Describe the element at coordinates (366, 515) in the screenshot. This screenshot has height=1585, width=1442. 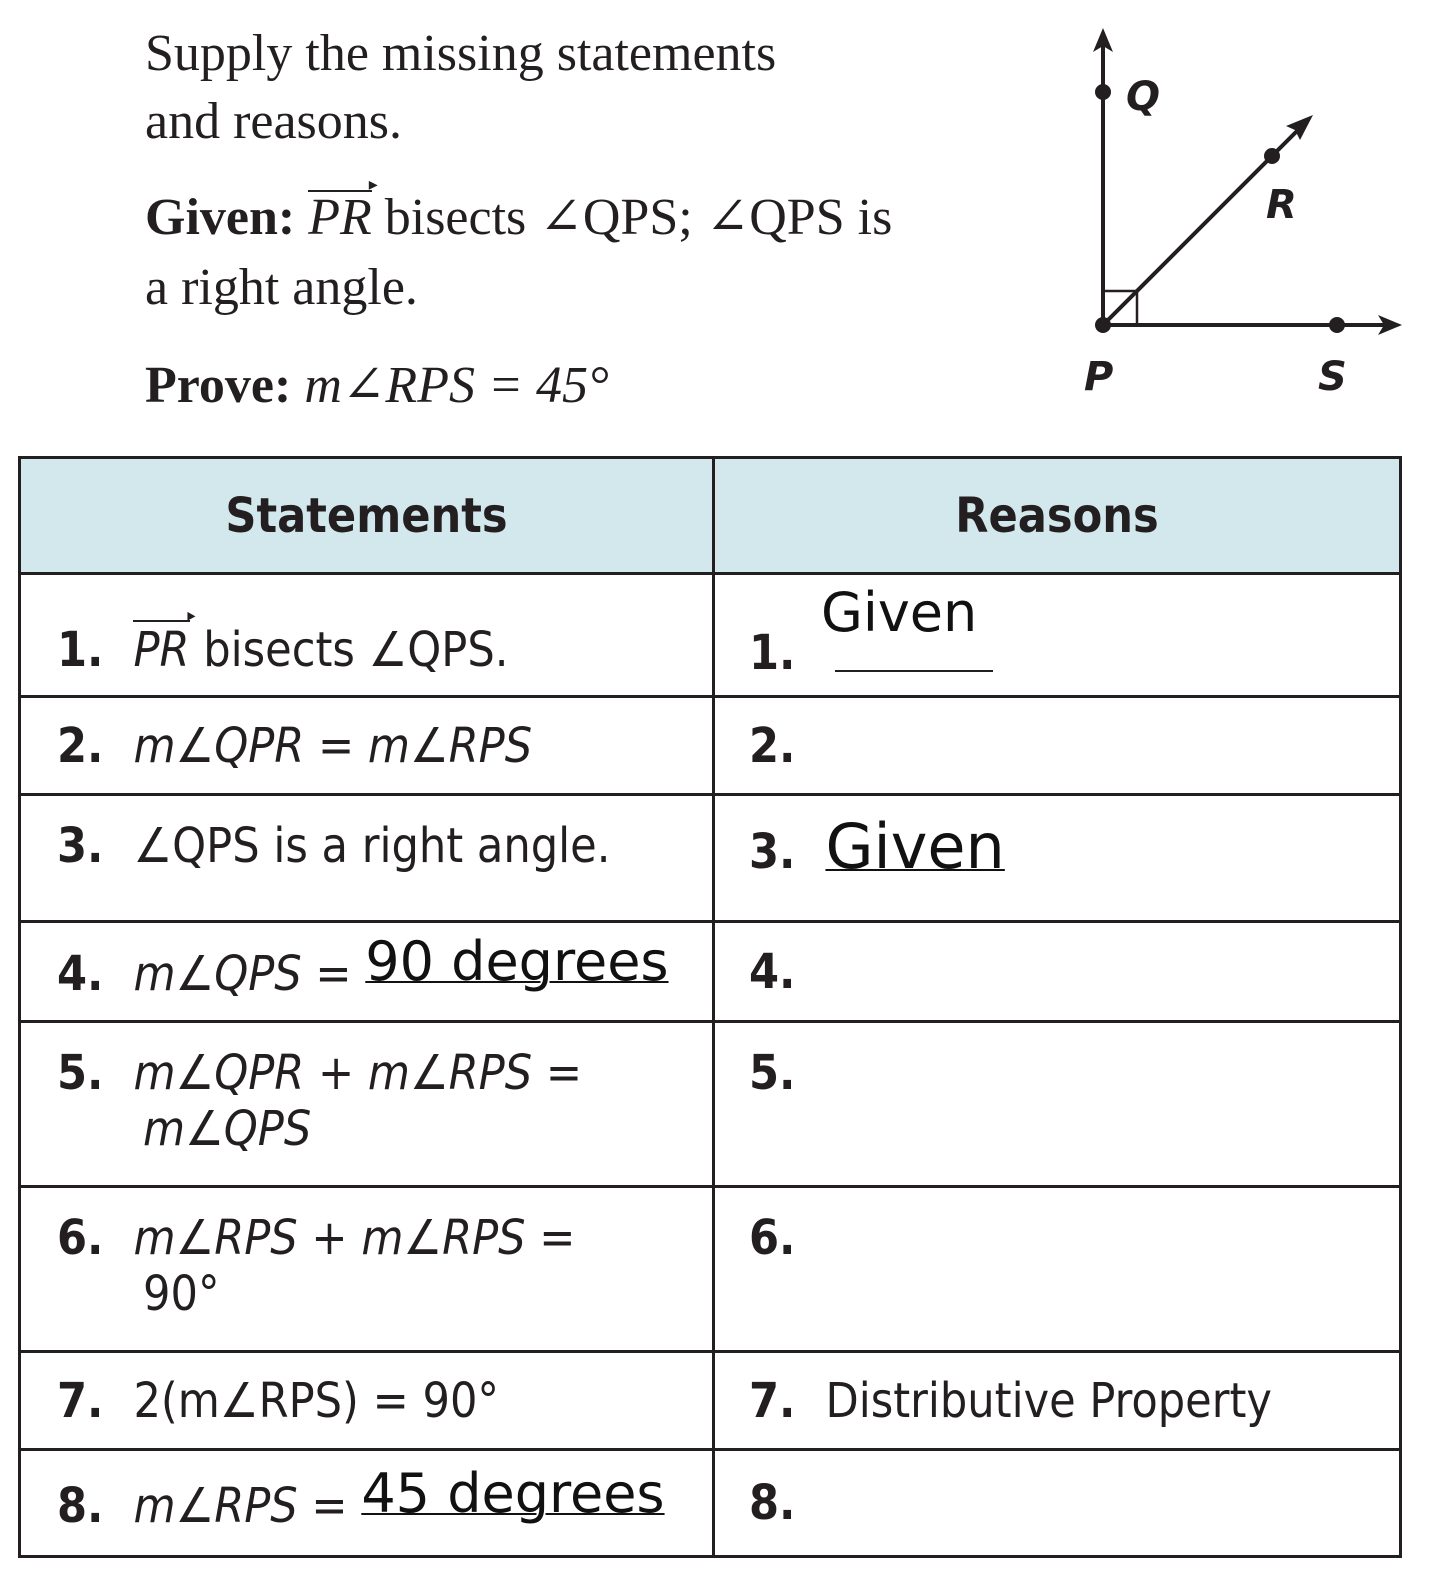
I see `statements-header: Statements` at that location.